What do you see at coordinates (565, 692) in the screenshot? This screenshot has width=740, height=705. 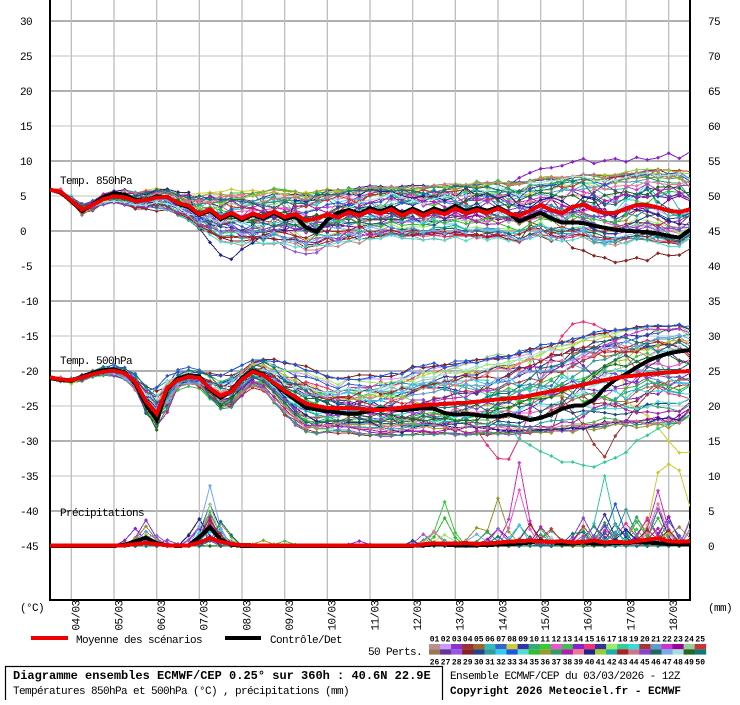 I see `svg-text:Copyright 2026 Meteociel.fr -: Copyright 2026 Meteociel.fr - ECMWF` at bounding box center [565, 692].